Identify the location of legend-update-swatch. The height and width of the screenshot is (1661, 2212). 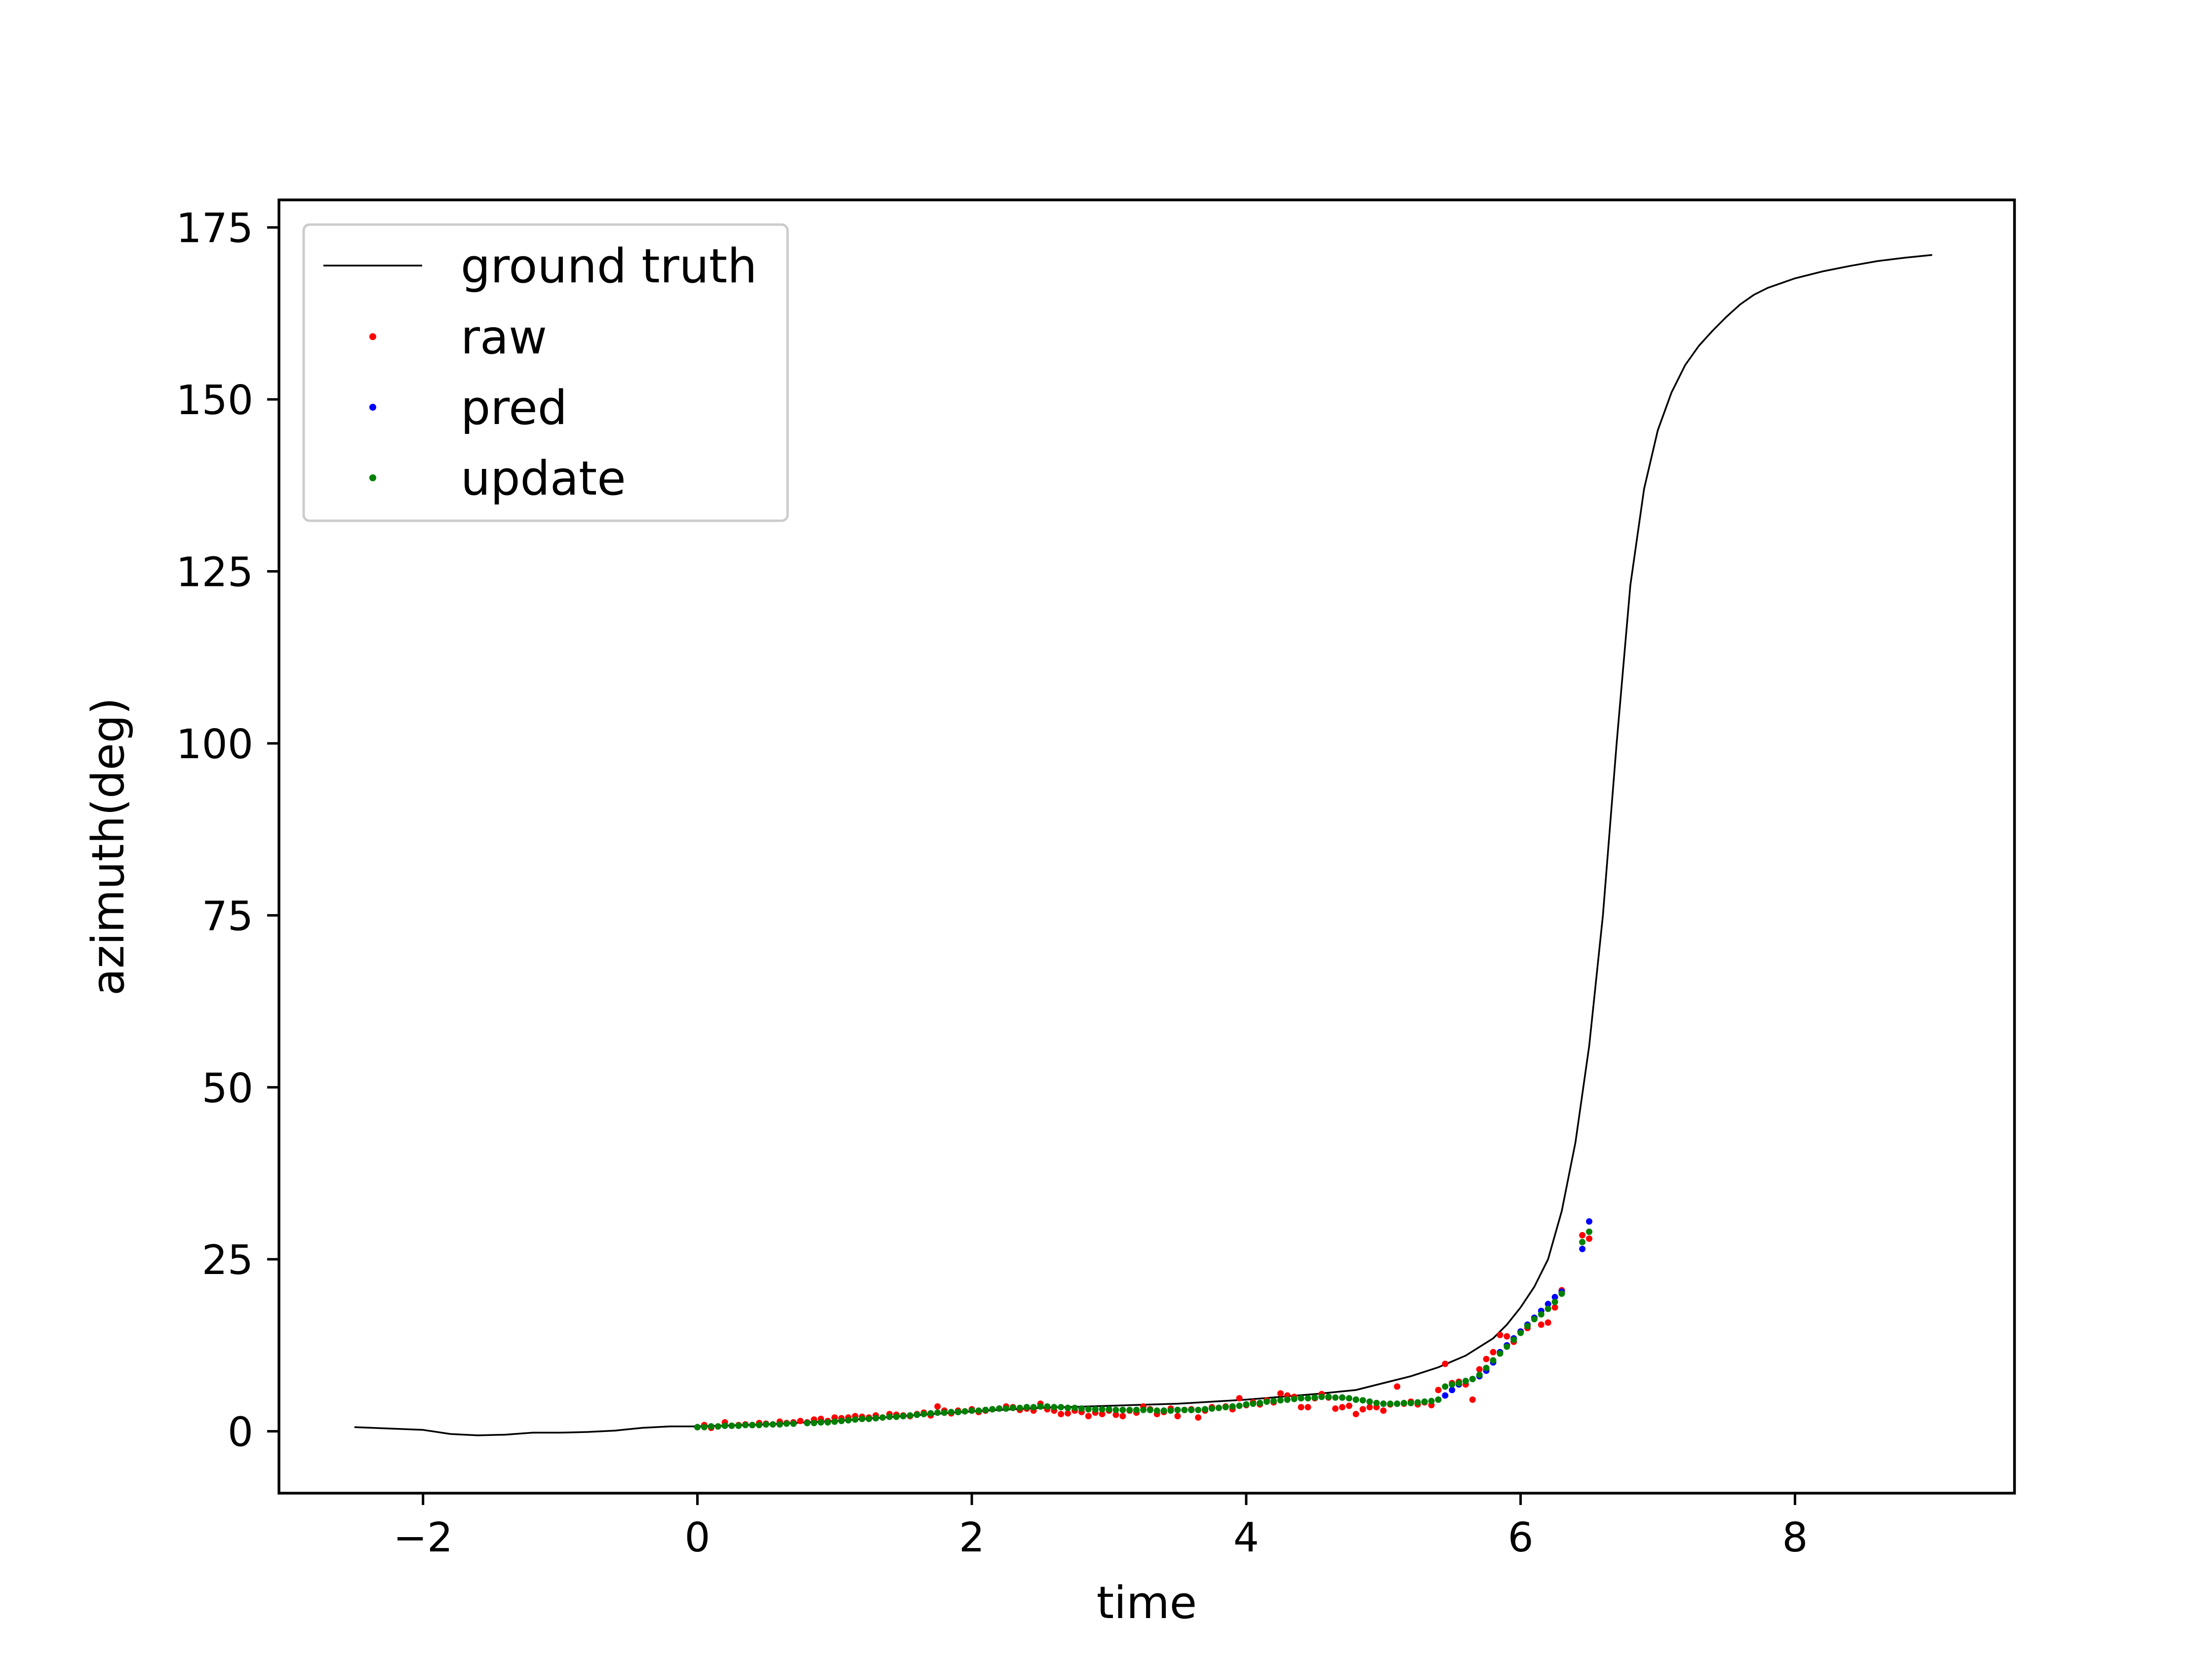
(372, 477).